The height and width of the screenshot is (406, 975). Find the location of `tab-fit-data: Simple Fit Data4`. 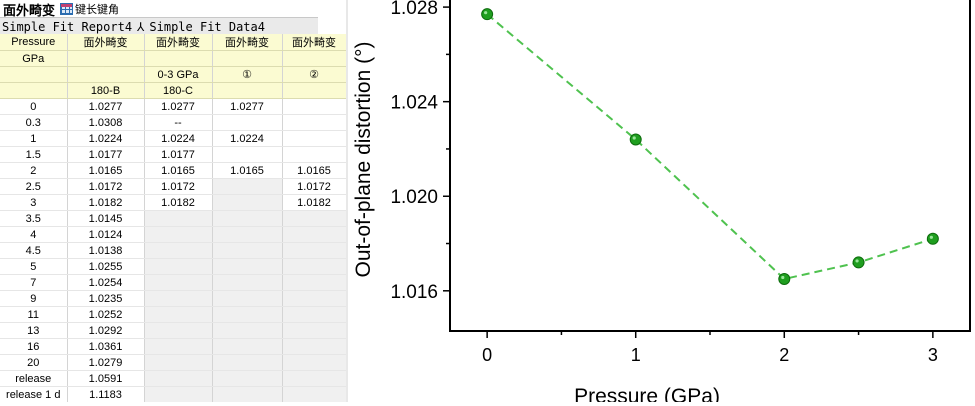

tab-fit-data: Simple Fit Data4 is located at coordinates (207, 26).